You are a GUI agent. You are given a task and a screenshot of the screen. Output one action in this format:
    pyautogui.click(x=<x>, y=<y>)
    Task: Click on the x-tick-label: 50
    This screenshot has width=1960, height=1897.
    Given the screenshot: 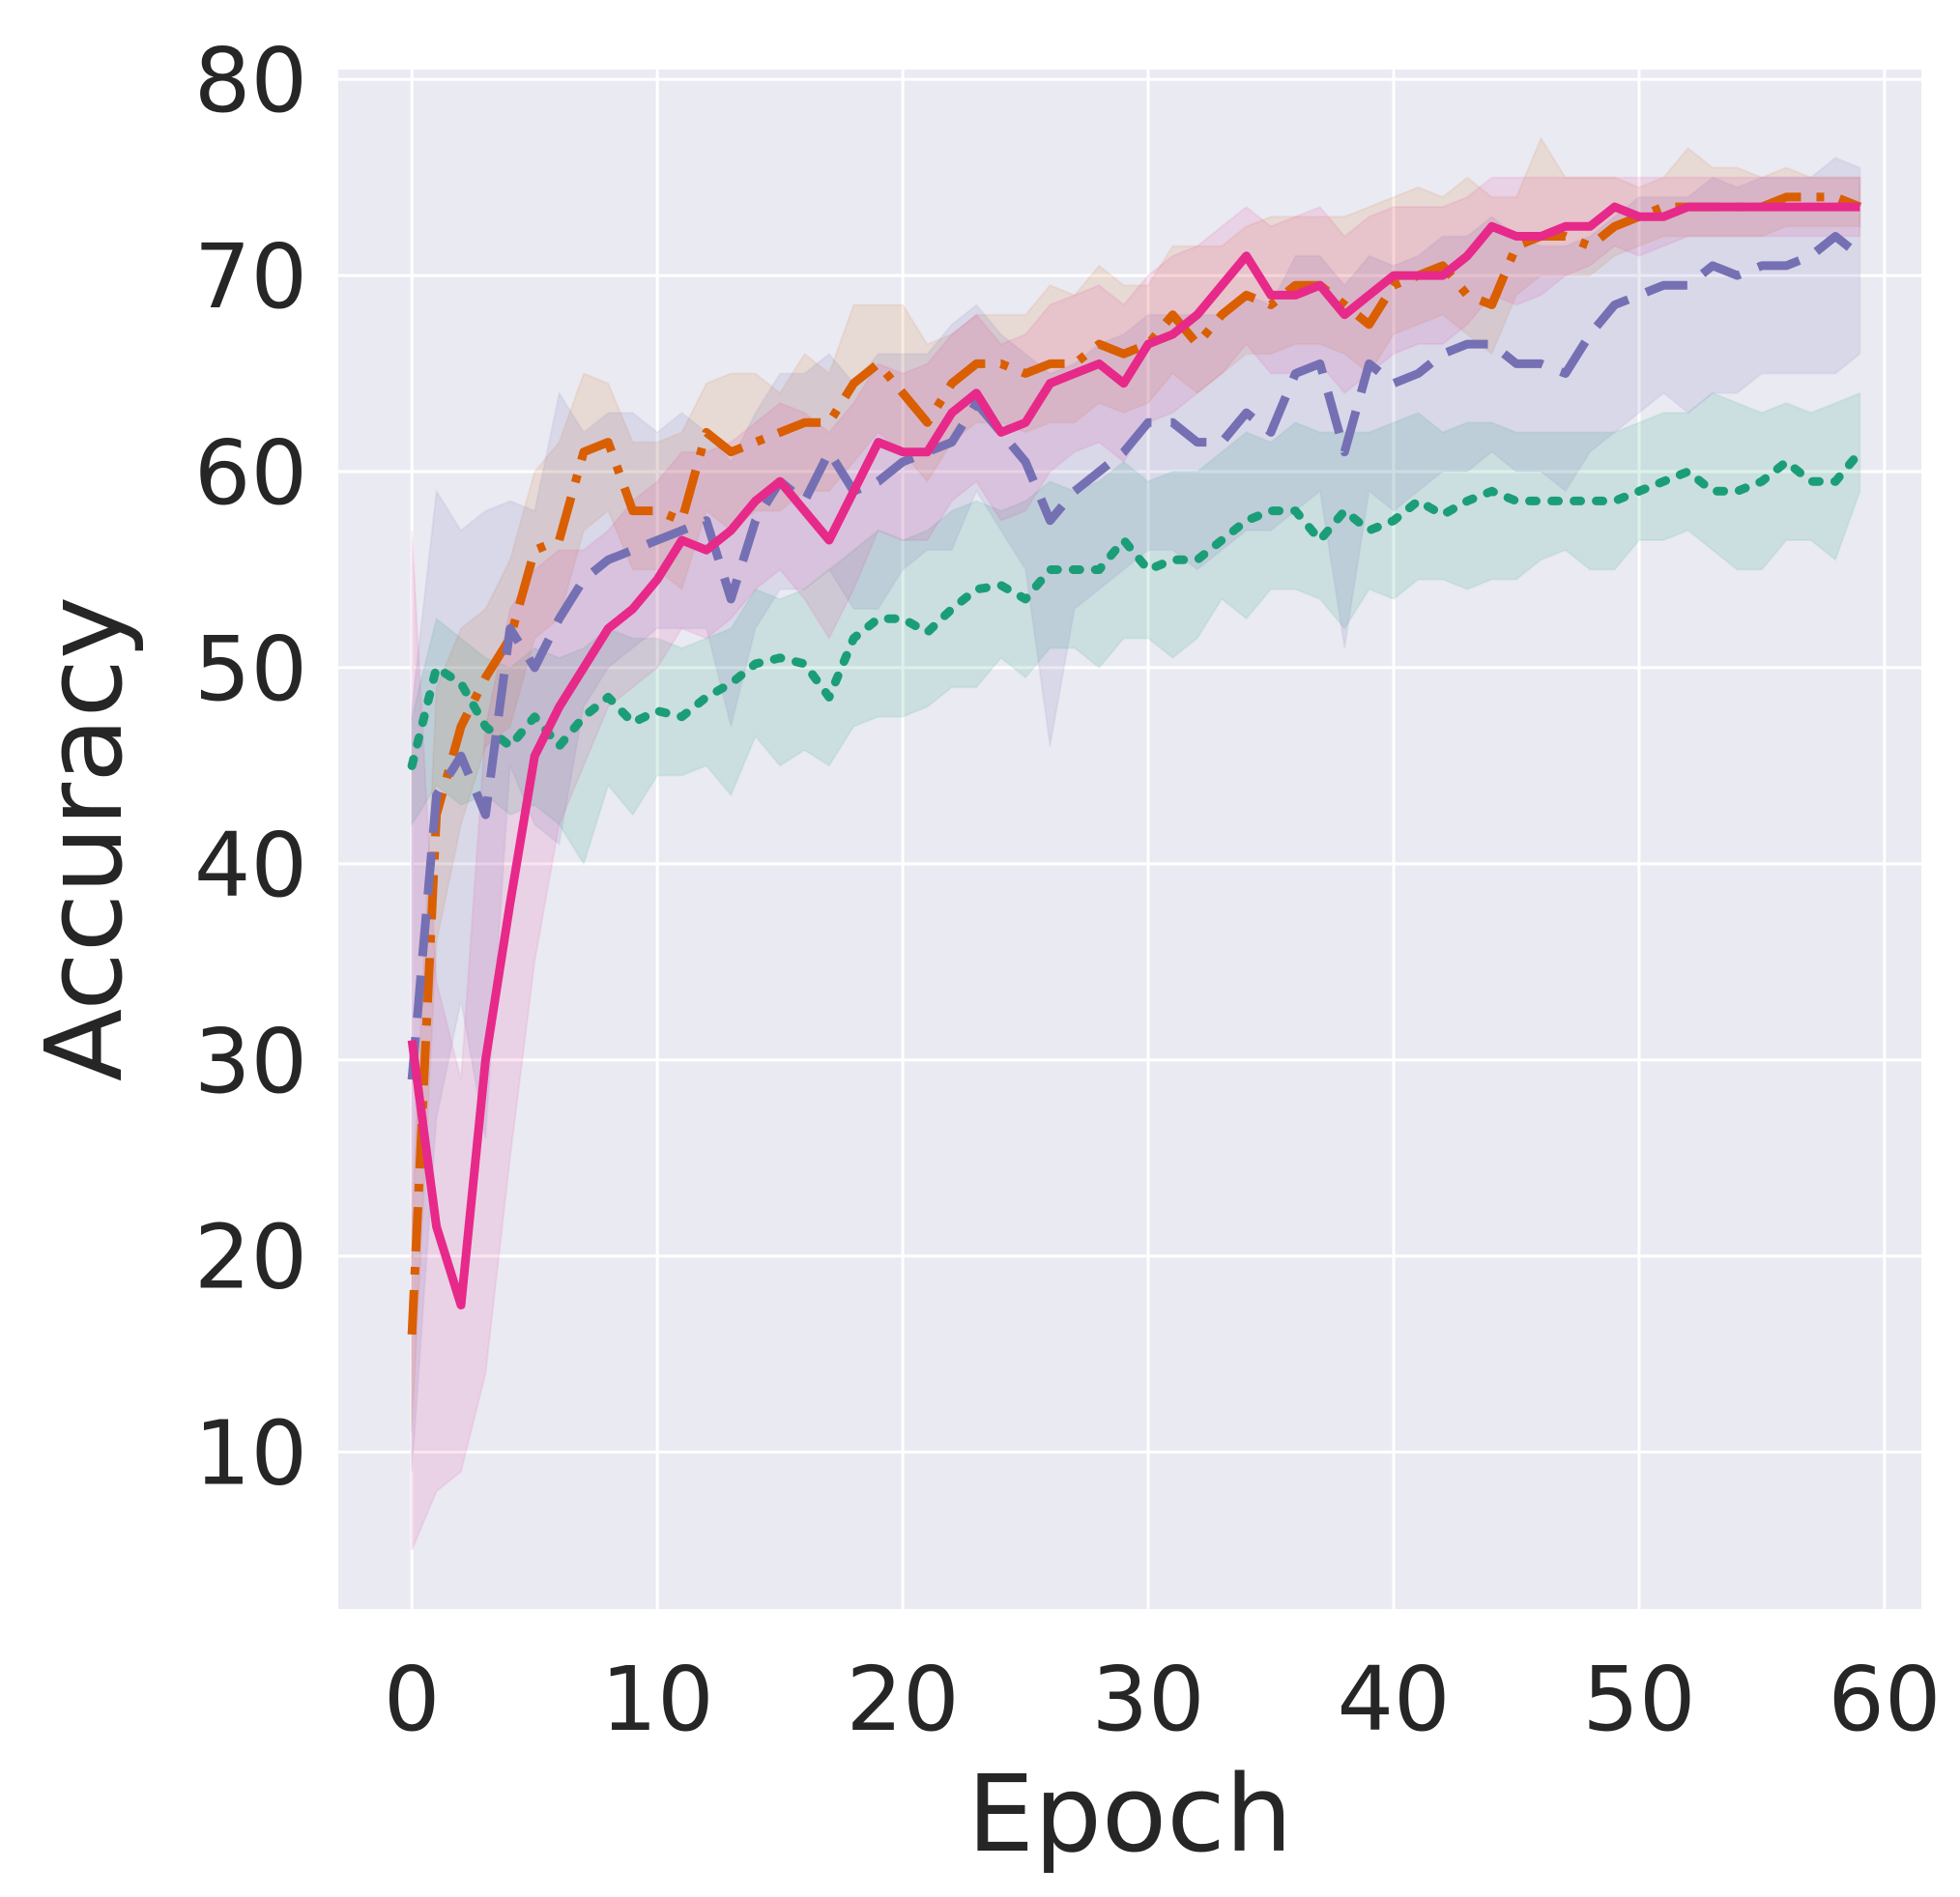 What is the action you would take?
    pyautogui.click(x=1638, y=1699)
    